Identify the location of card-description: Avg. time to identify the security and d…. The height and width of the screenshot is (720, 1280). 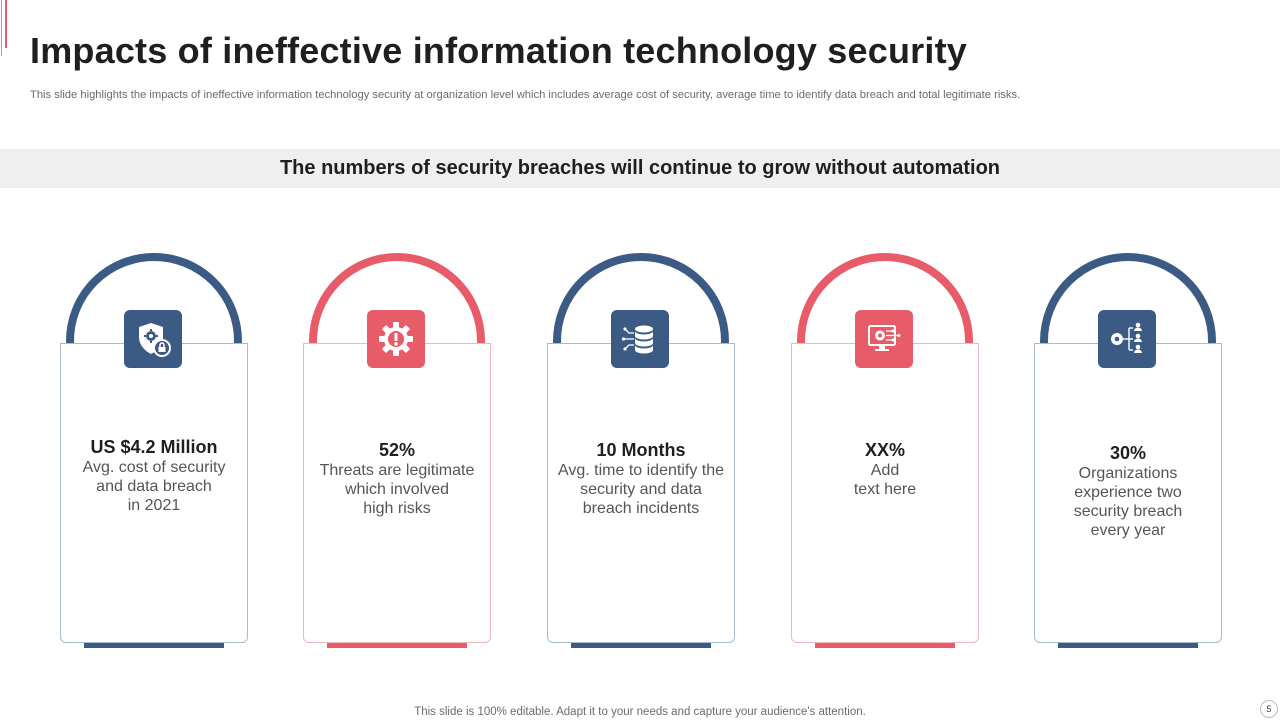
(640, 489).